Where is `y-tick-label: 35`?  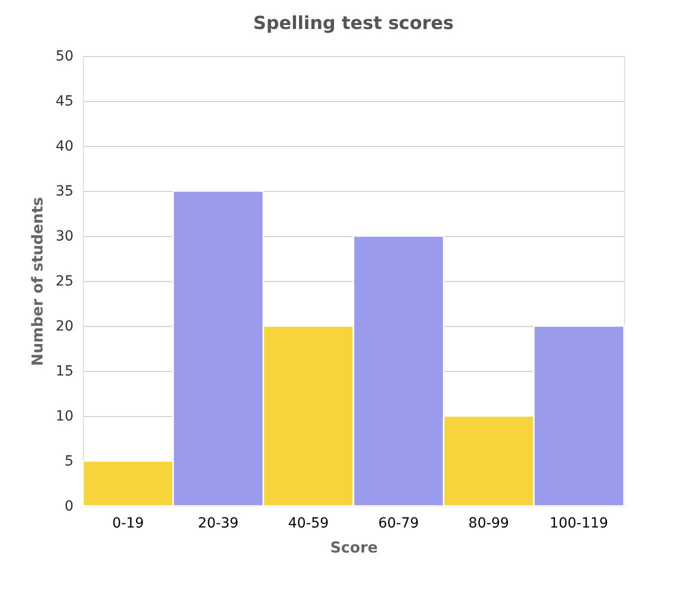
y-tick-label: 35 is located at coordinates (65, 192).